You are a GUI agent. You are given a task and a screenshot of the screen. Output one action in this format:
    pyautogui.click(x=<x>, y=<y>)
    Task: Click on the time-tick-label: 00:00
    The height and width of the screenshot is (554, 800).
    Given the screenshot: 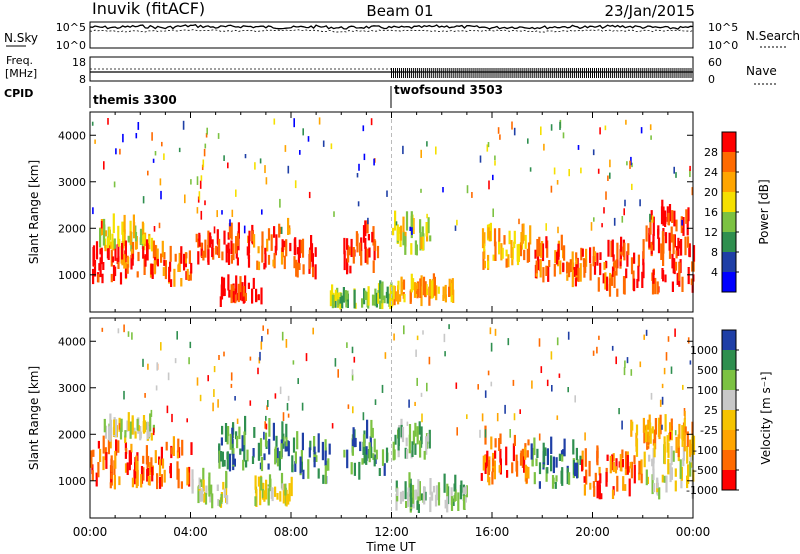 What is the action you would take?
    pyautogui.click(x=90, y=532)
    